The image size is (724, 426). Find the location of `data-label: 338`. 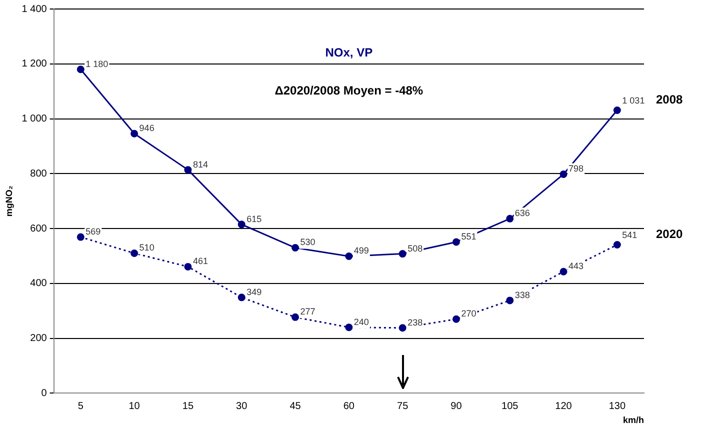

data-label: 338 is located at coordinates (522, 295).